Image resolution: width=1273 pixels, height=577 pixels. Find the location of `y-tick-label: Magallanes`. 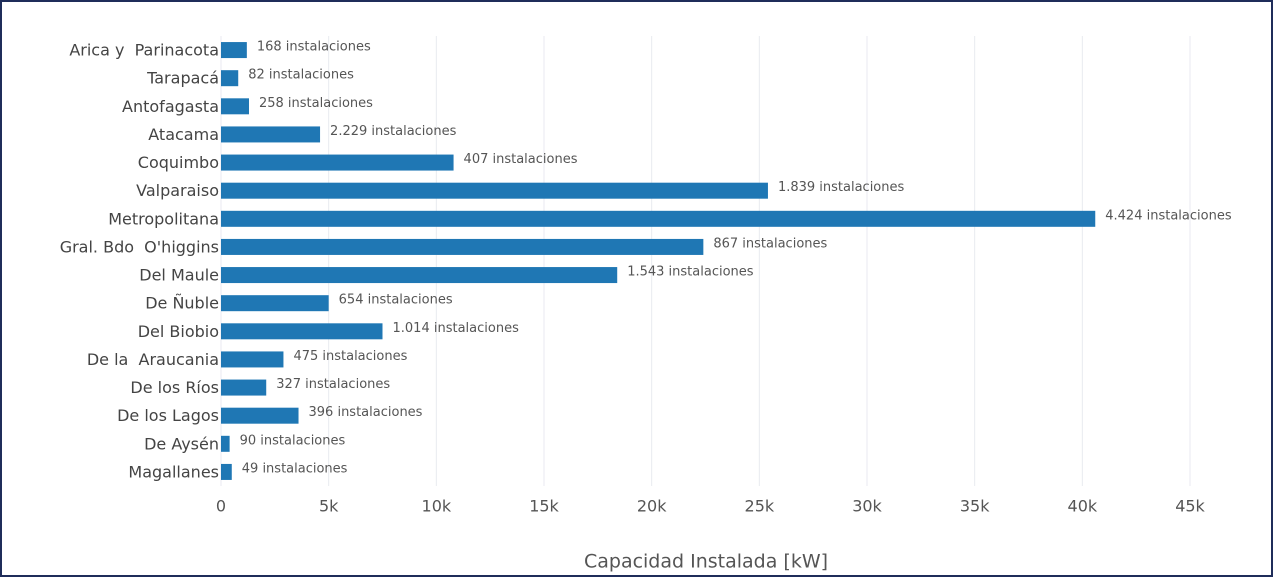

y-tick-label: Magallanes is located at coordinates (173, 471).